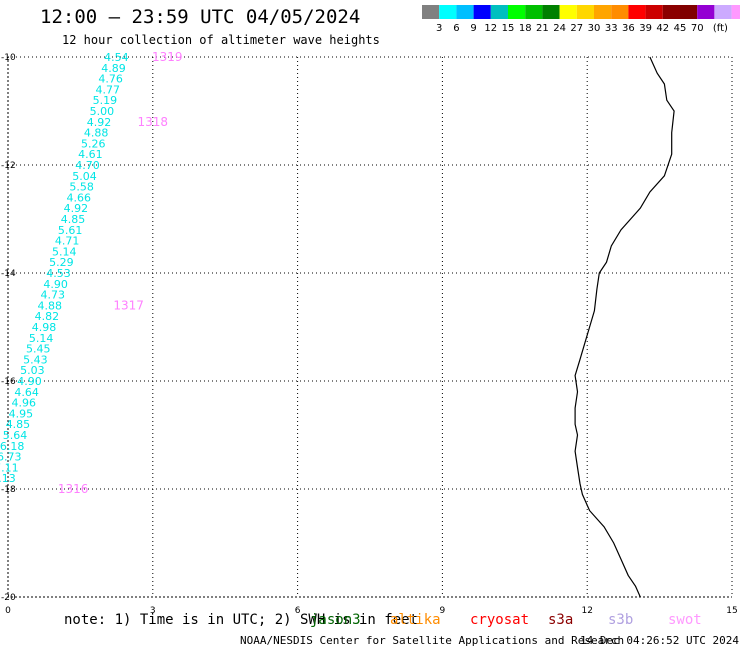 The height and width of the screenshot is (650, 740). What do you see at coordinates (731, 611) in the screenshot?
I see `x-tick-label: 15` at bounding box center [731, 611].